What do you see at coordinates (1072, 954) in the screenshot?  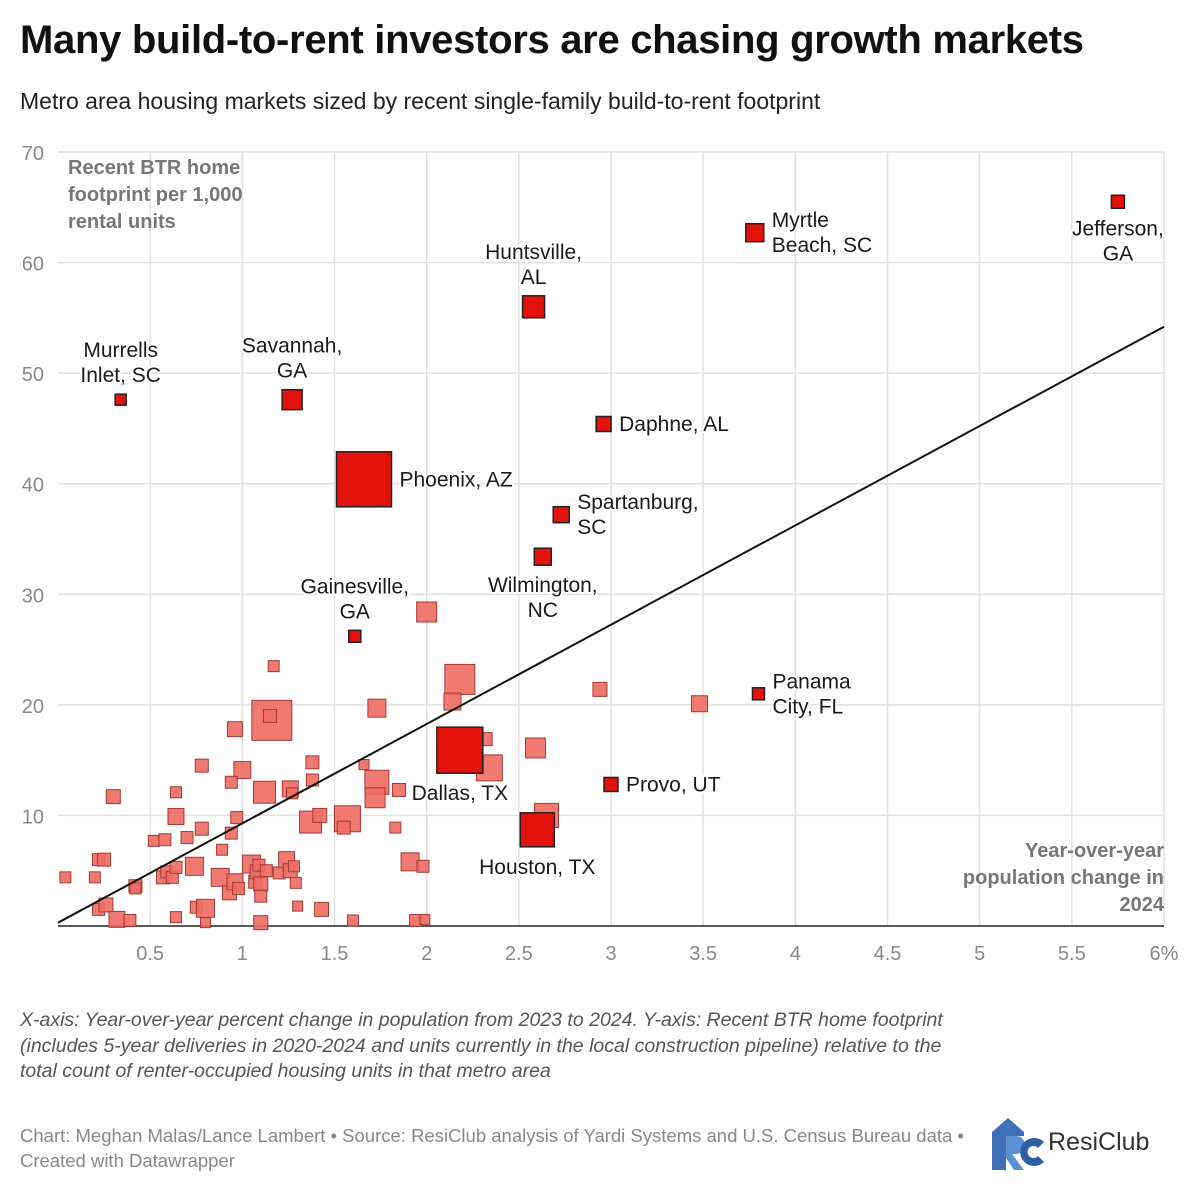 I see `x-tick-label: 5.5` at bounding box center [1072, 954].